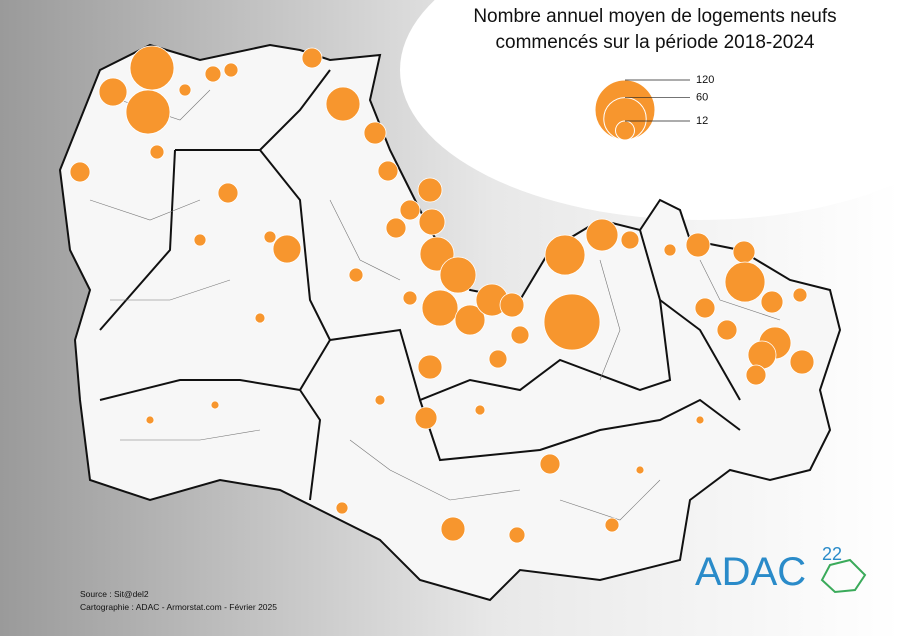  Describe the element at coordinates (654, 107) in the screenshot. I see `legend: 120 60 12` at that location.